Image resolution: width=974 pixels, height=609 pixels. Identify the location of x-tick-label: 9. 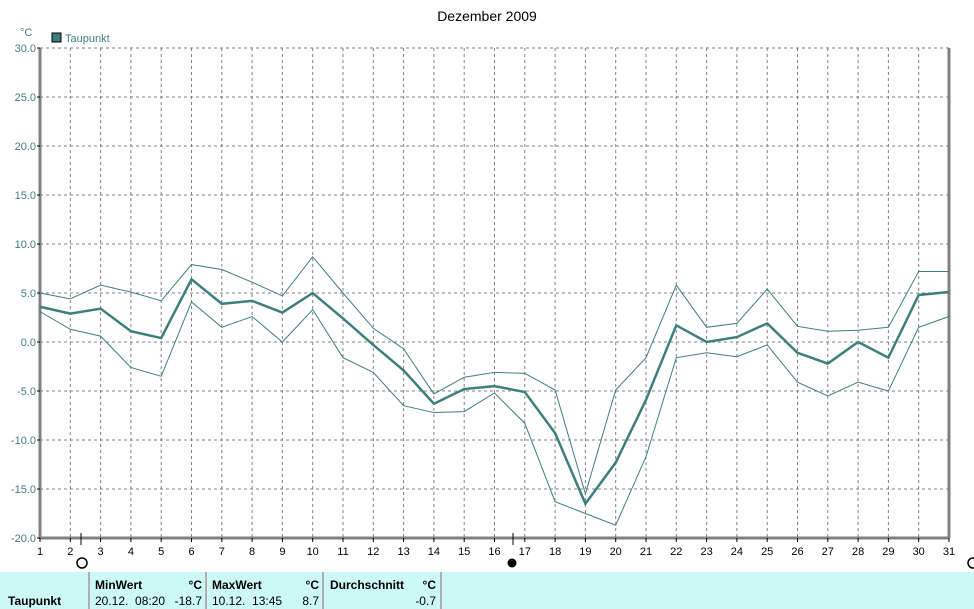
(282, 552).